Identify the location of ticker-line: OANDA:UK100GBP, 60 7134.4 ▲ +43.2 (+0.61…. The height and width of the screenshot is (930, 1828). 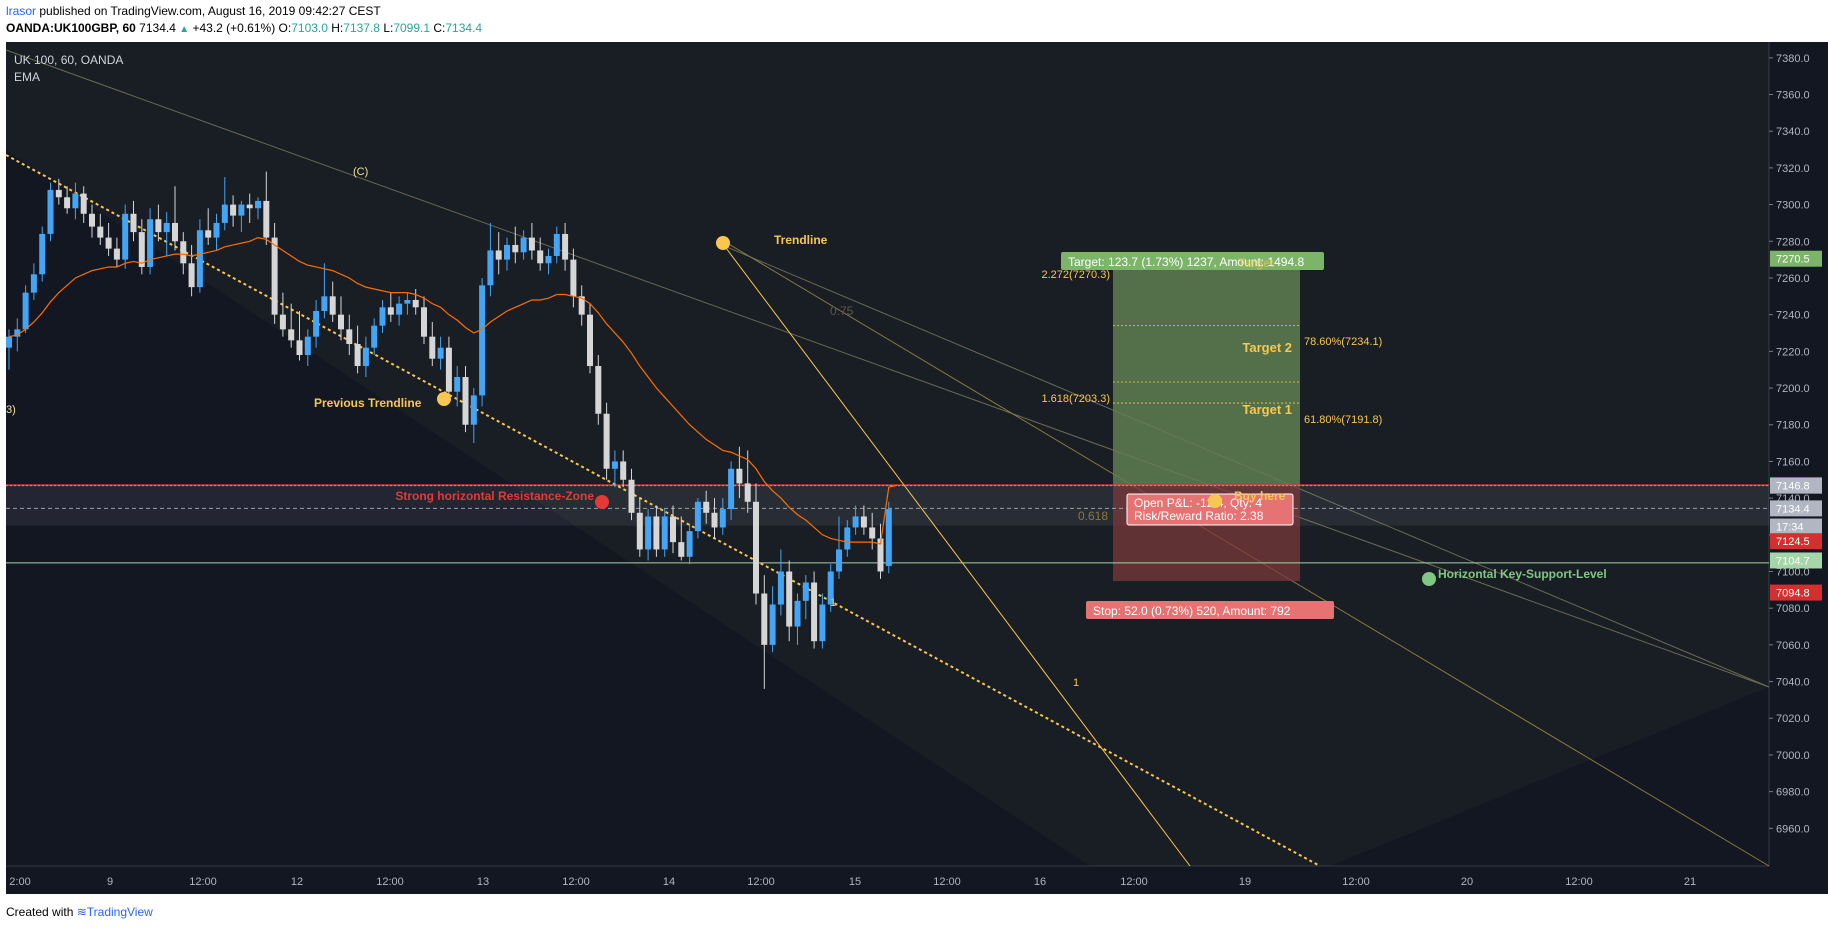
(244, 28).